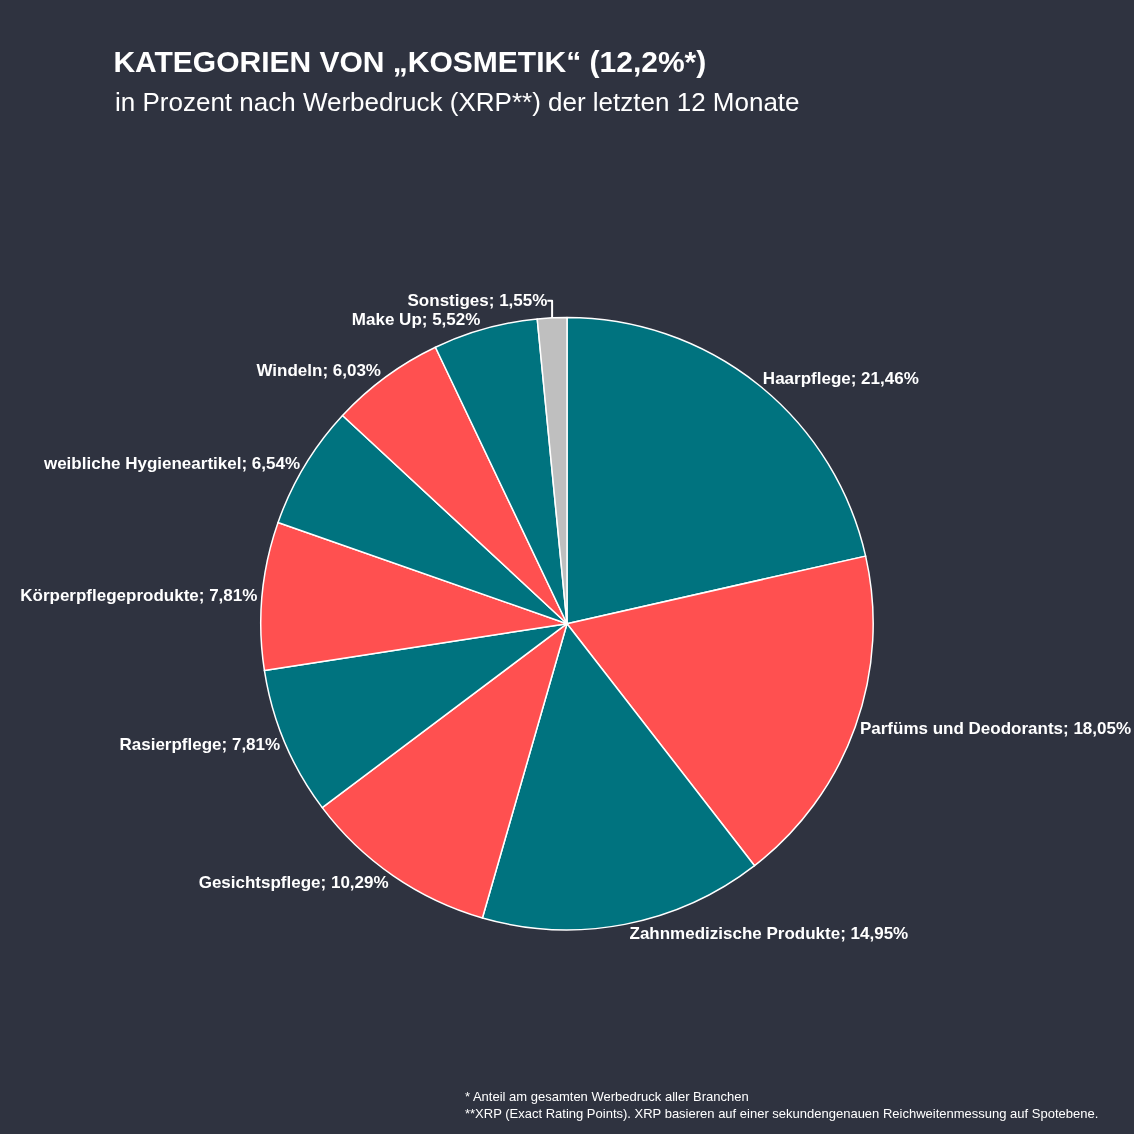 The image size is (1134, 1134). What do you see at coordinates (293, 882) in the screenshot?
I see `slice-label: Gesichtspflege; 10,29%` at bounding box center [293, 882].